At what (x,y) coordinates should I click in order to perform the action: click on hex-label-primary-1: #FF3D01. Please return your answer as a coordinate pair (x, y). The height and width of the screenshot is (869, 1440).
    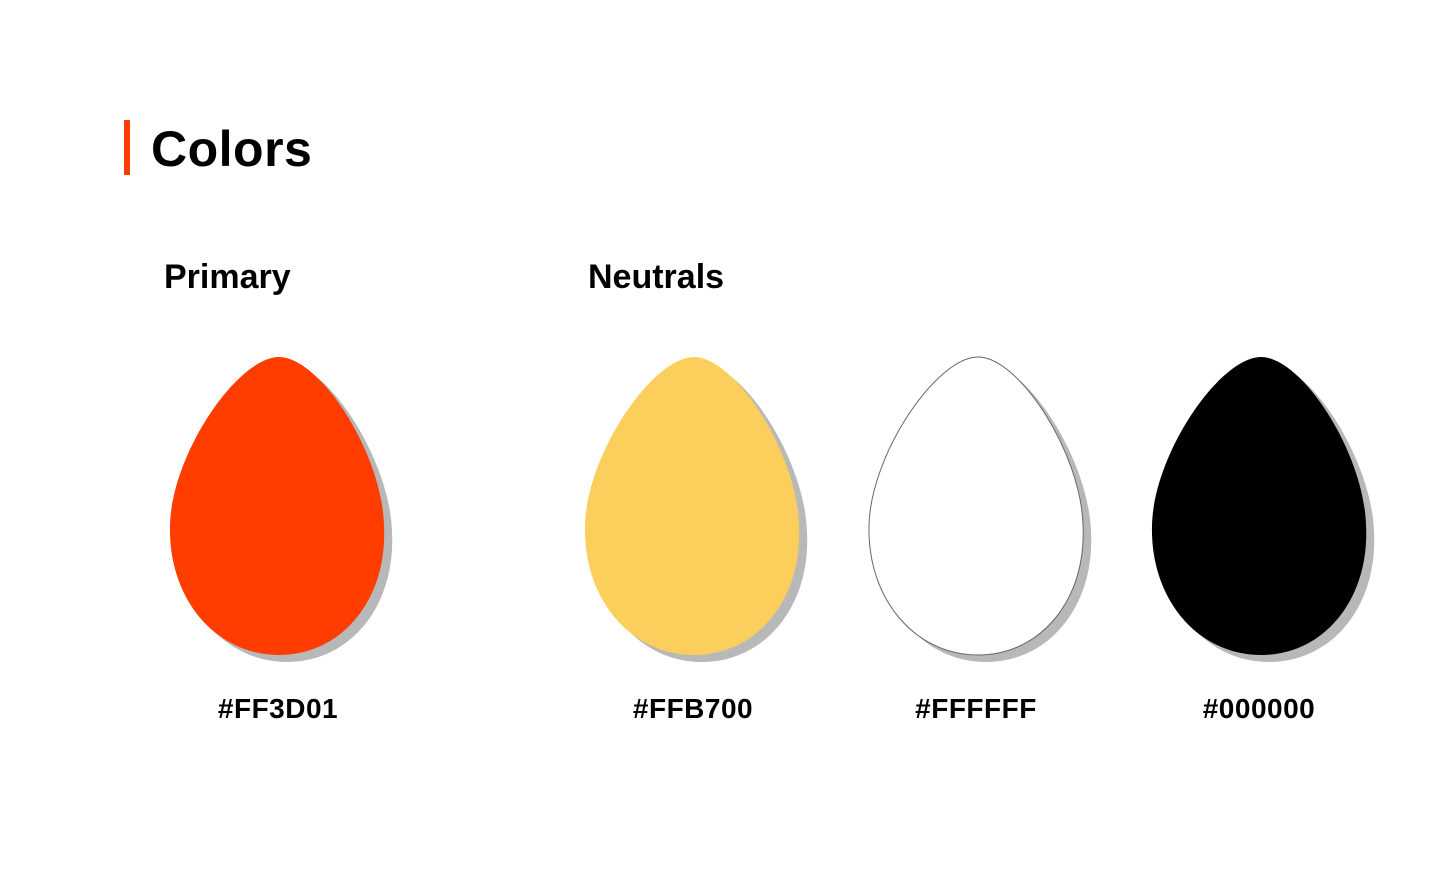
    Looking at the image, I should click on (278, 708).